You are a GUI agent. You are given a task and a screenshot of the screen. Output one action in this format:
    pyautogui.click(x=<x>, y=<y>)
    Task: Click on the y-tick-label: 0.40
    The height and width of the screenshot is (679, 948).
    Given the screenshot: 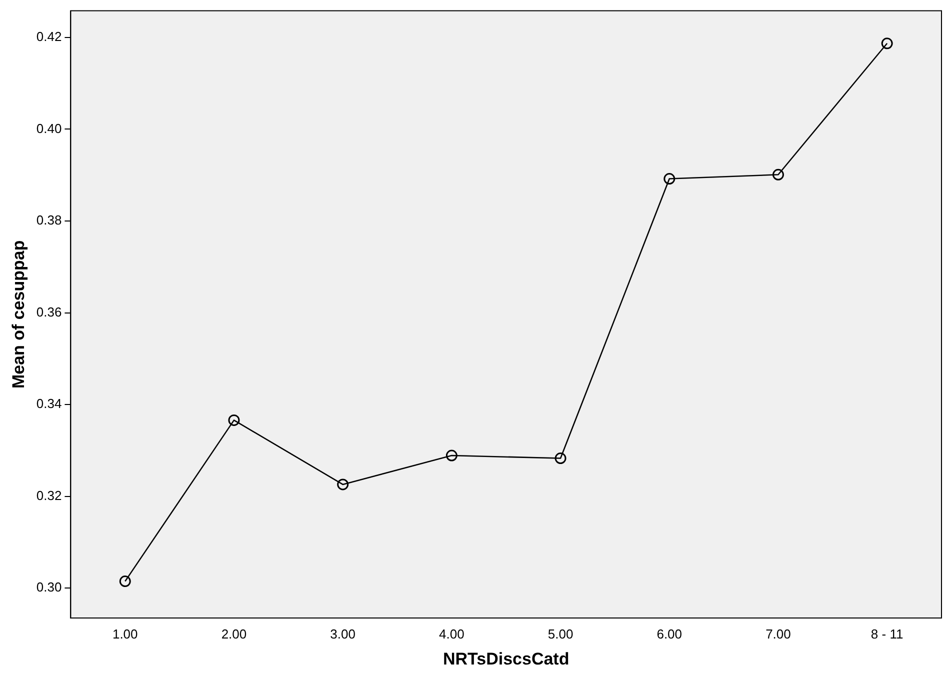 What is the action you would take?
    pyautogui.click(x=49, y=128)
    